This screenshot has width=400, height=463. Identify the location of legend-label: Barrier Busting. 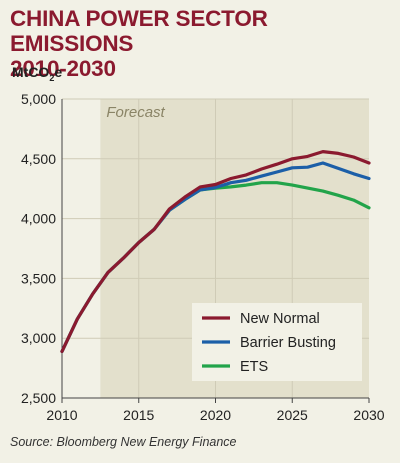
(288, 343).